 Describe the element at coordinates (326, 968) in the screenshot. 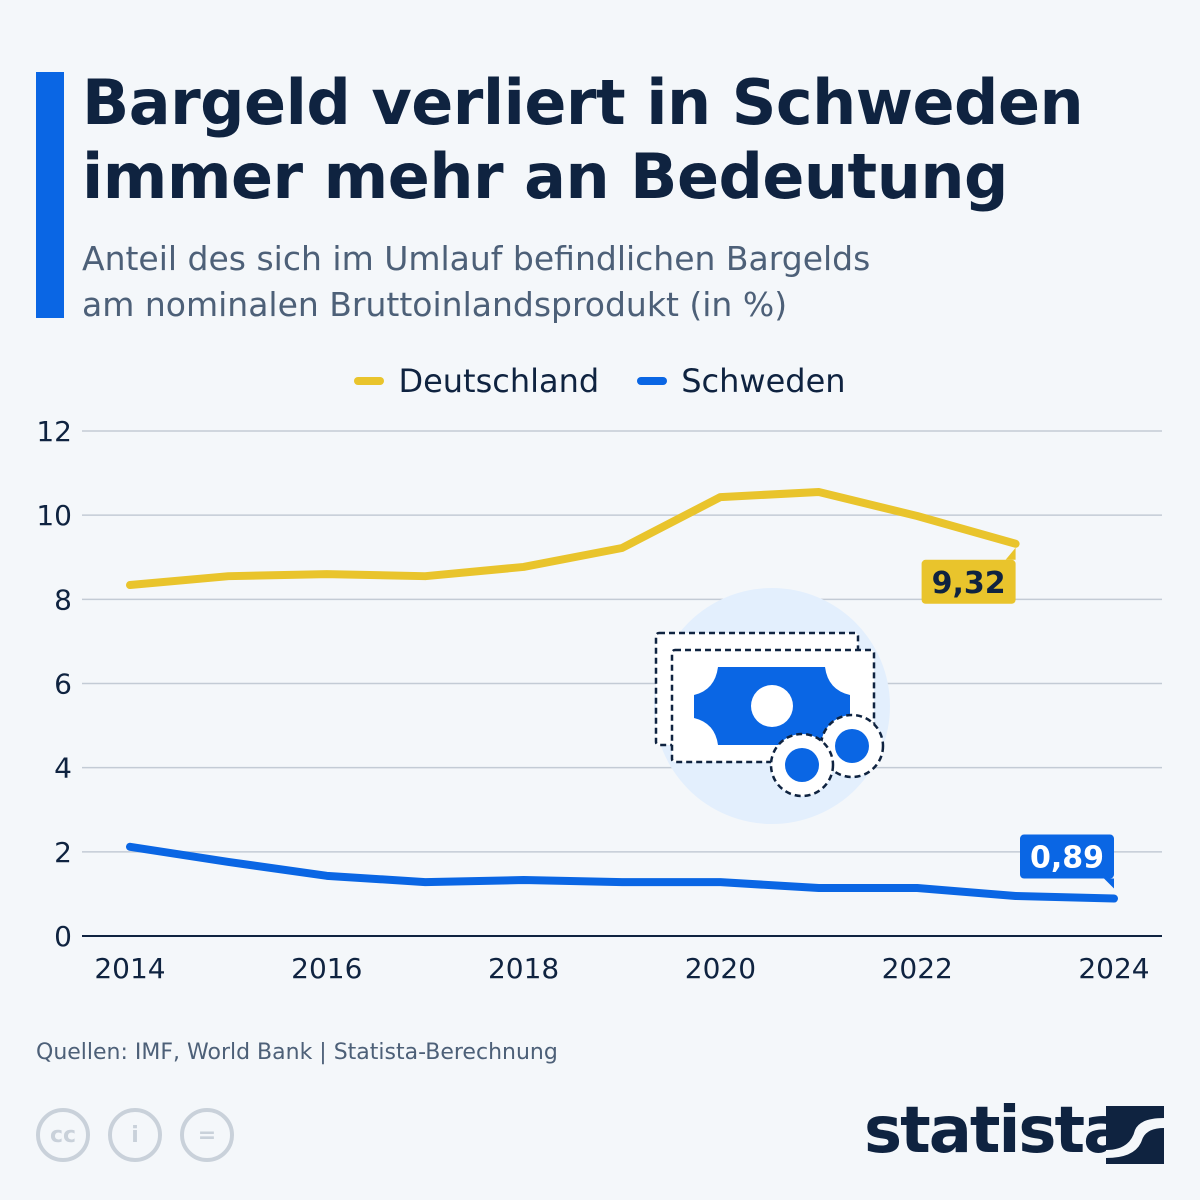

I see `x-tick-label: 2016` at that location.